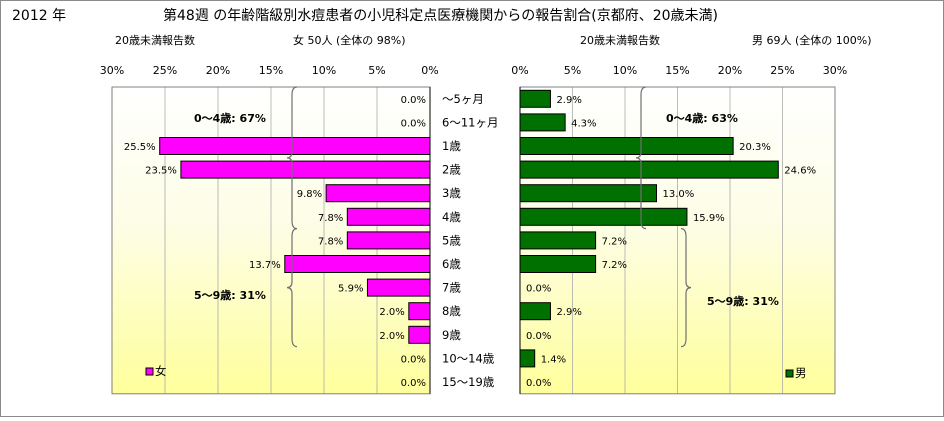 The image size is (944, 421). I want to click on right-axis-tick: 20%, so click(730, 70).